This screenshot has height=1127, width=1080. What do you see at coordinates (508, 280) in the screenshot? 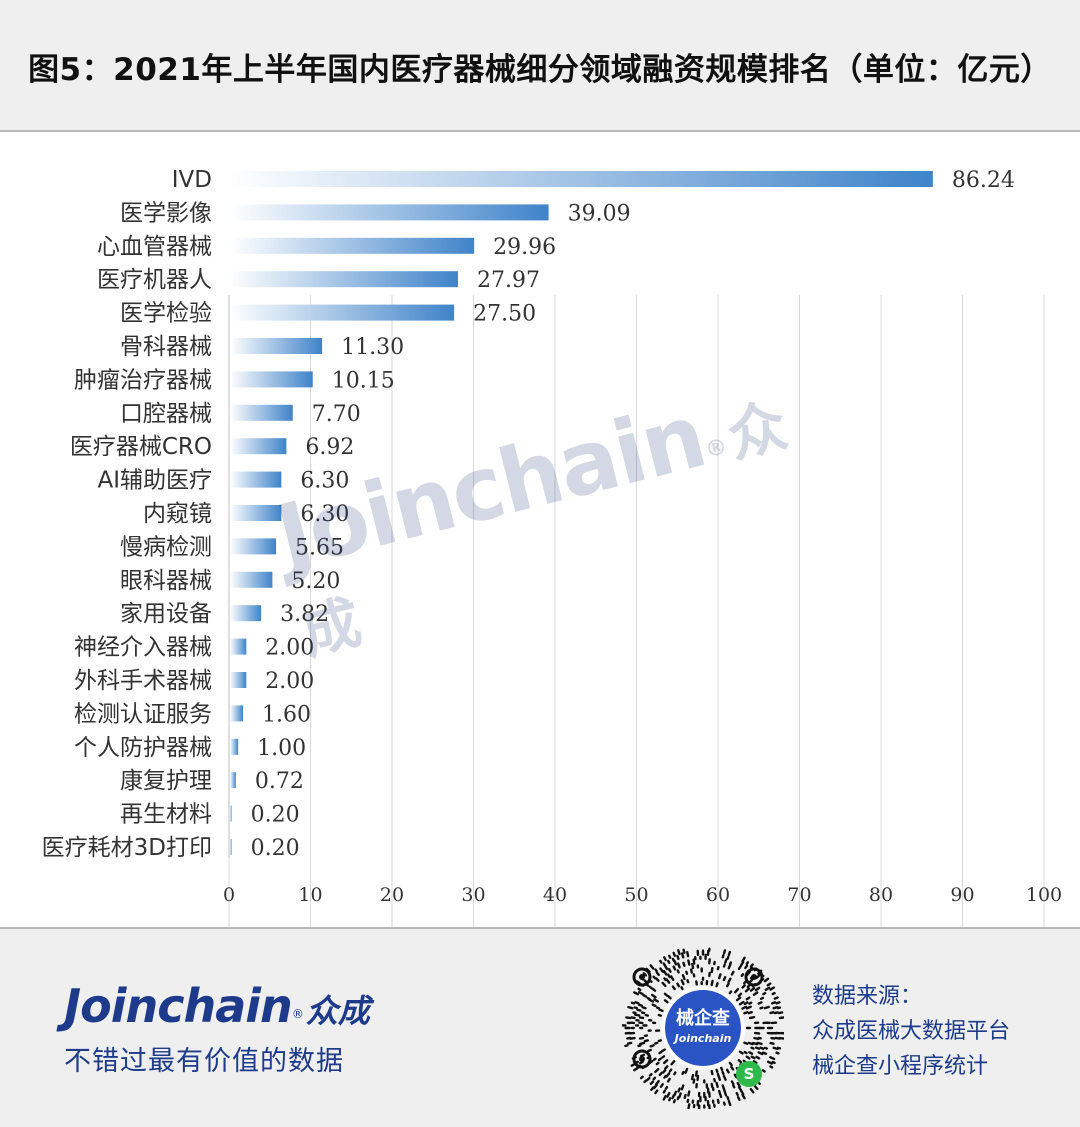
I see `value-label: 27.97` at bounding box center [508, 280].